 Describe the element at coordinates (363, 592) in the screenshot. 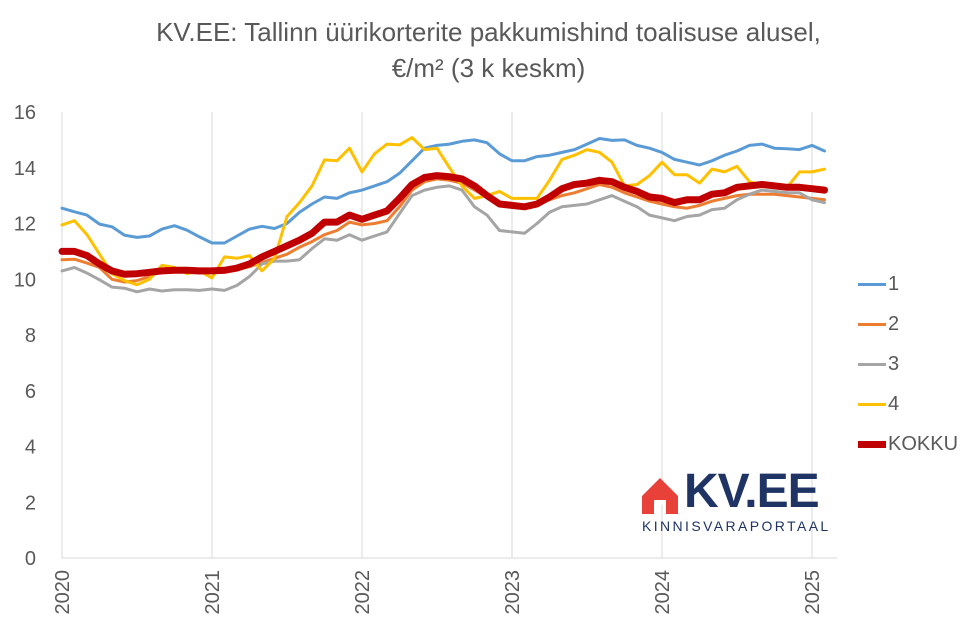

I see `x-tick-label: 2022` at that location.